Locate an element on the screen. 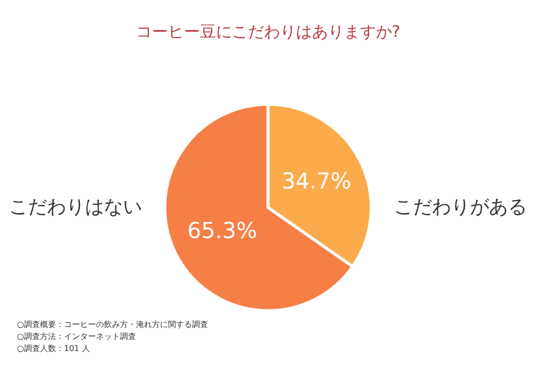 This screenshot has width=536, height=371. text: ○調査方法：インターネット調査 is located at coordinates (76, 336).